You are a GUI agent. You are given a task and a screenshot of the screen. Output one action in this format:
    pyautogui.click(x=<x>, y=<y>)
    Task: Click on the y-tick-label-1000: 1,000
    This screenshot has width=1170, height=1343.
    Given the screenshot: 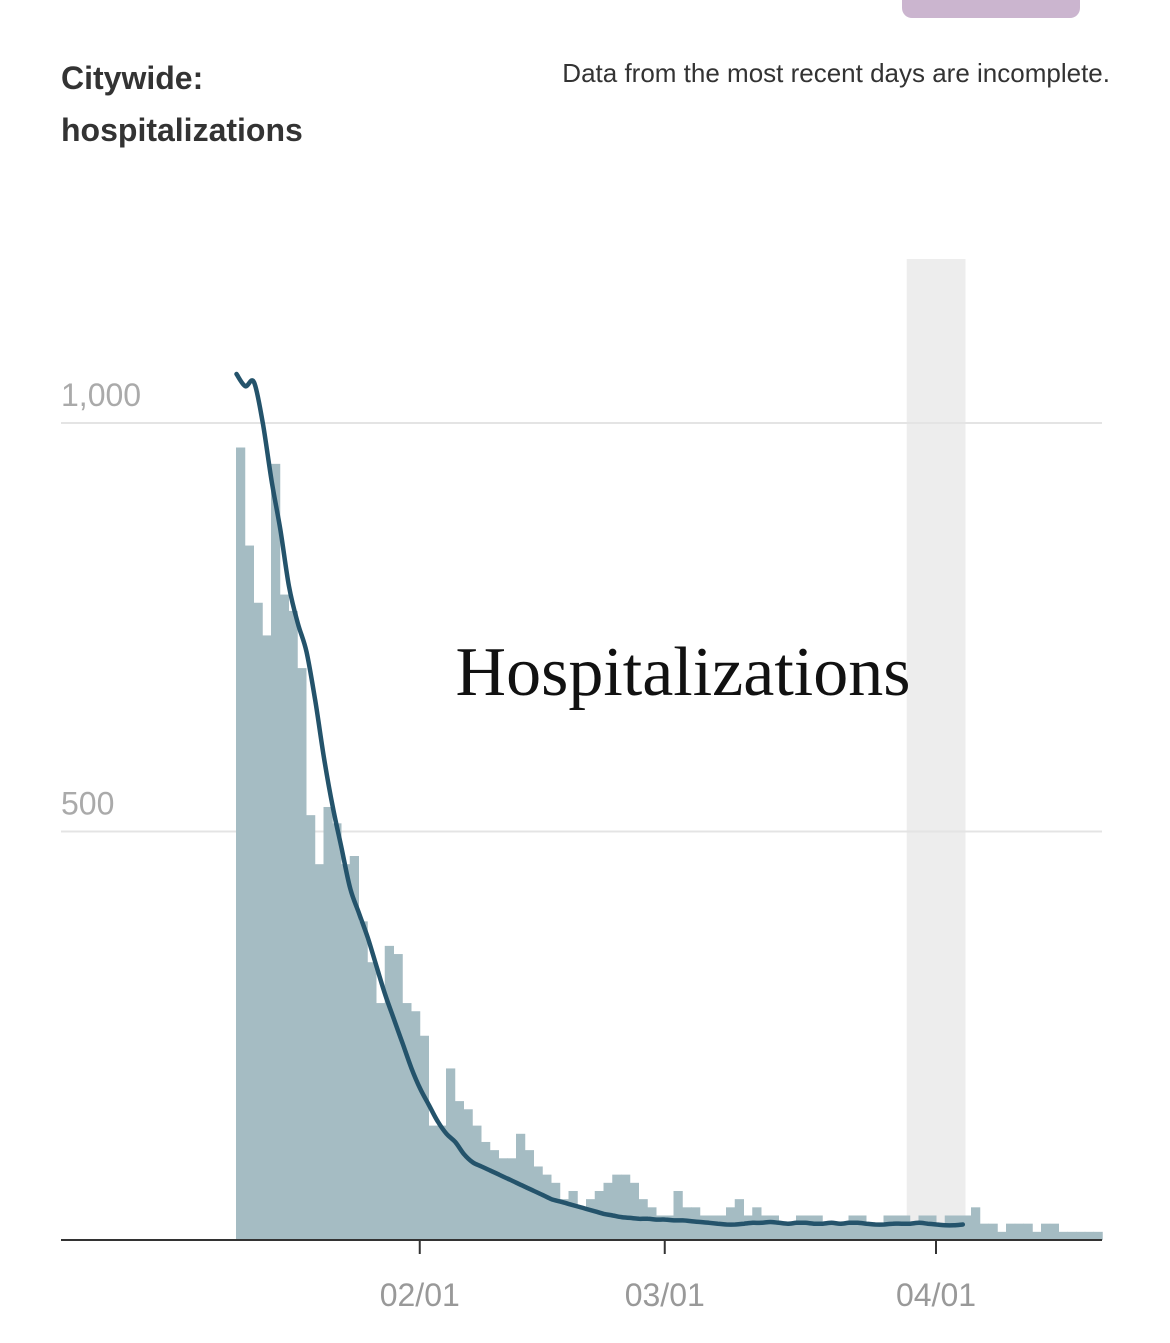 What is the action you would take?
    pyautogui.click(x=101, y=395)
    